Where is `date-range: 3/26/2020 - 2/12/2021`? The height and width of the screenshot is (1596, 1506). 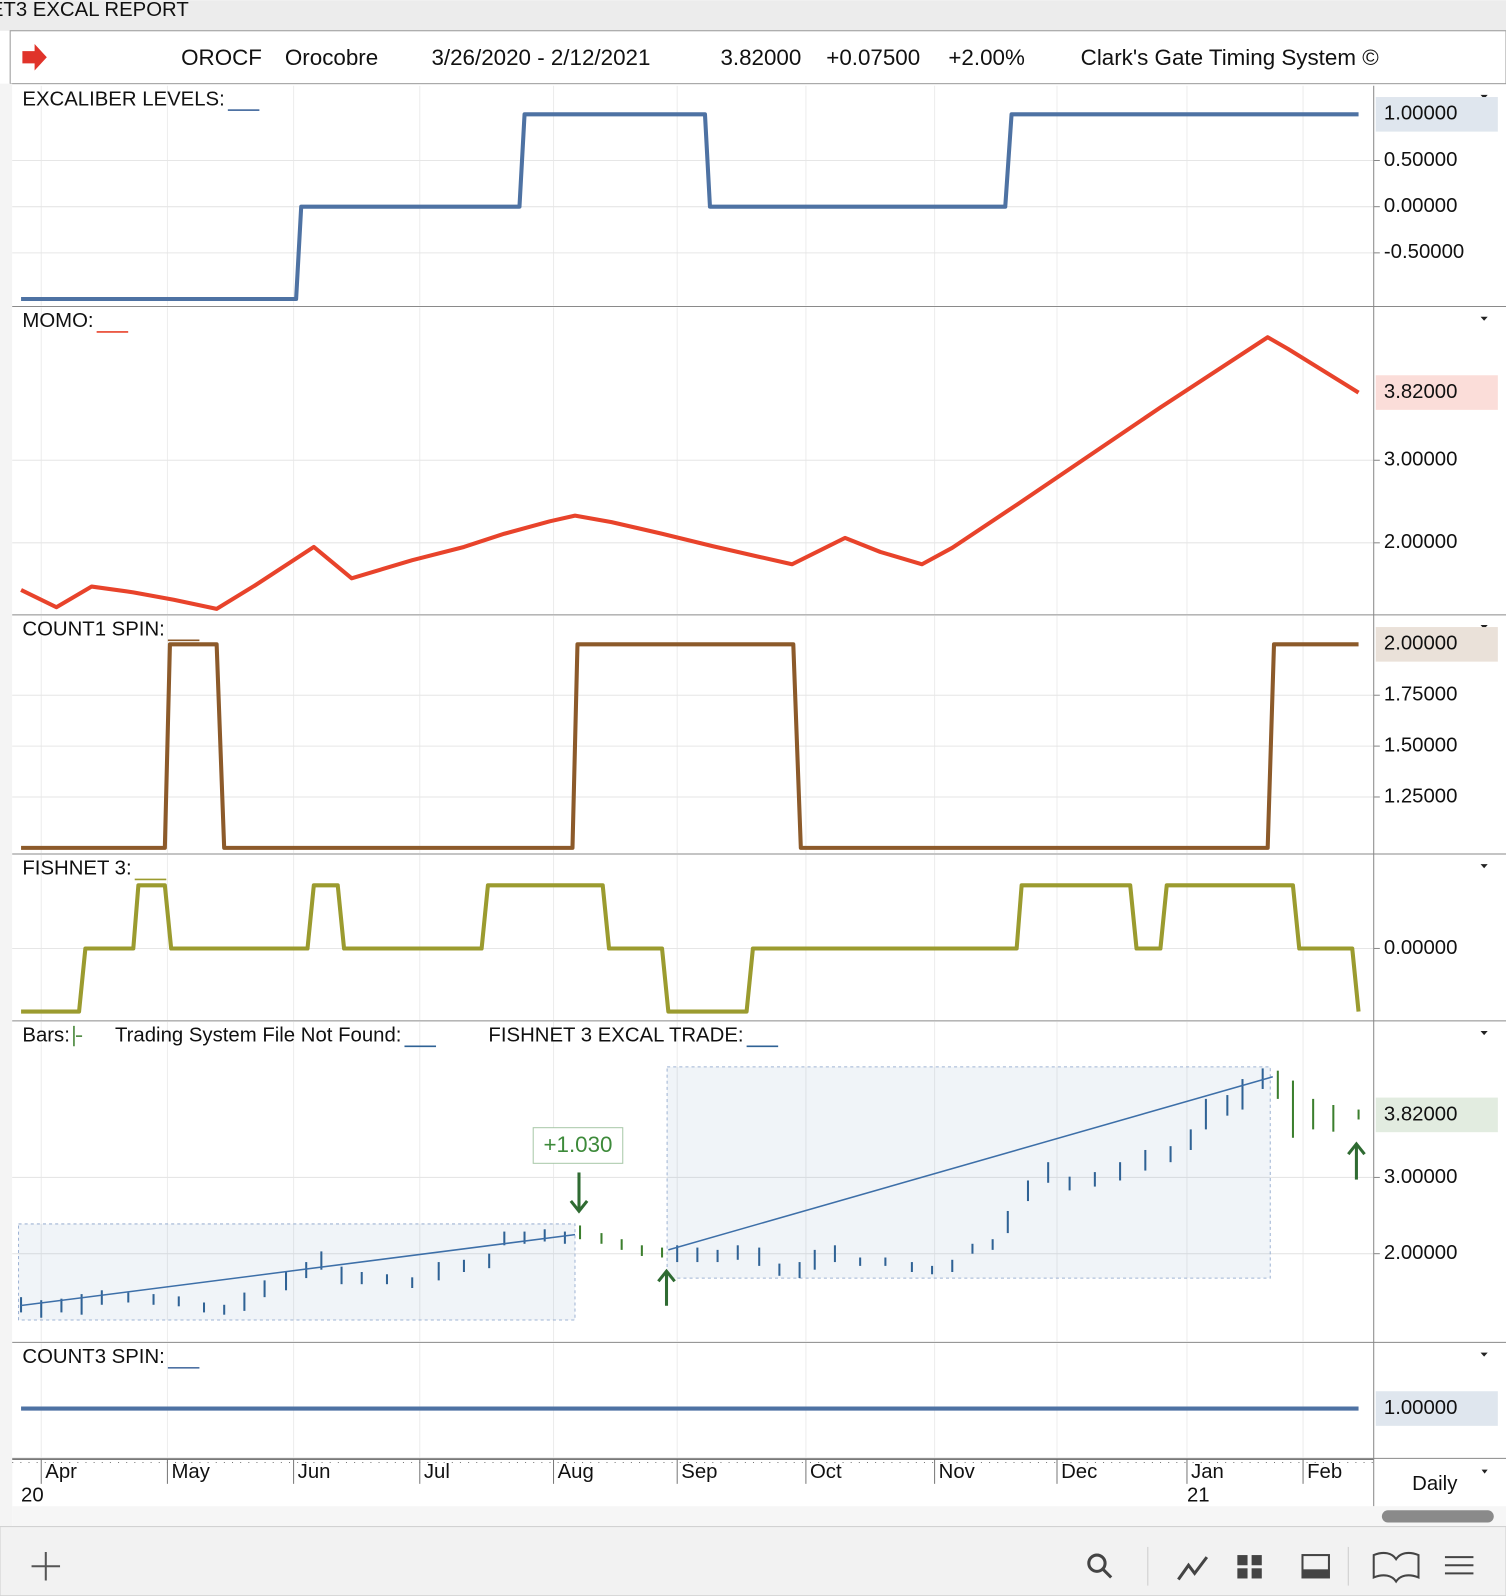 date-range: 3/26/2020 - 2/12/2021 is located at coordinates (540, 57).